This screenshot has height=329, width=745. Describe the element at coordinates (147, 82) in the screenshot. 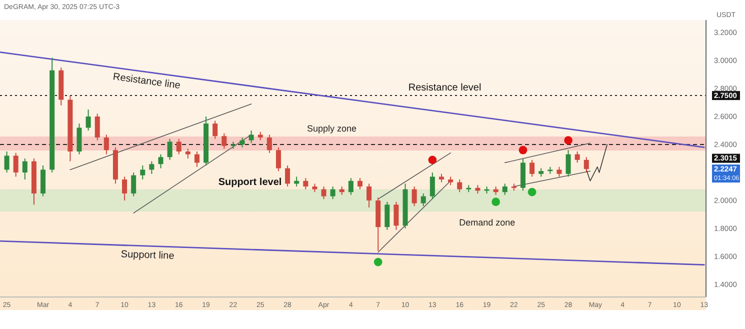

I see `text: Resistance line` at that location.